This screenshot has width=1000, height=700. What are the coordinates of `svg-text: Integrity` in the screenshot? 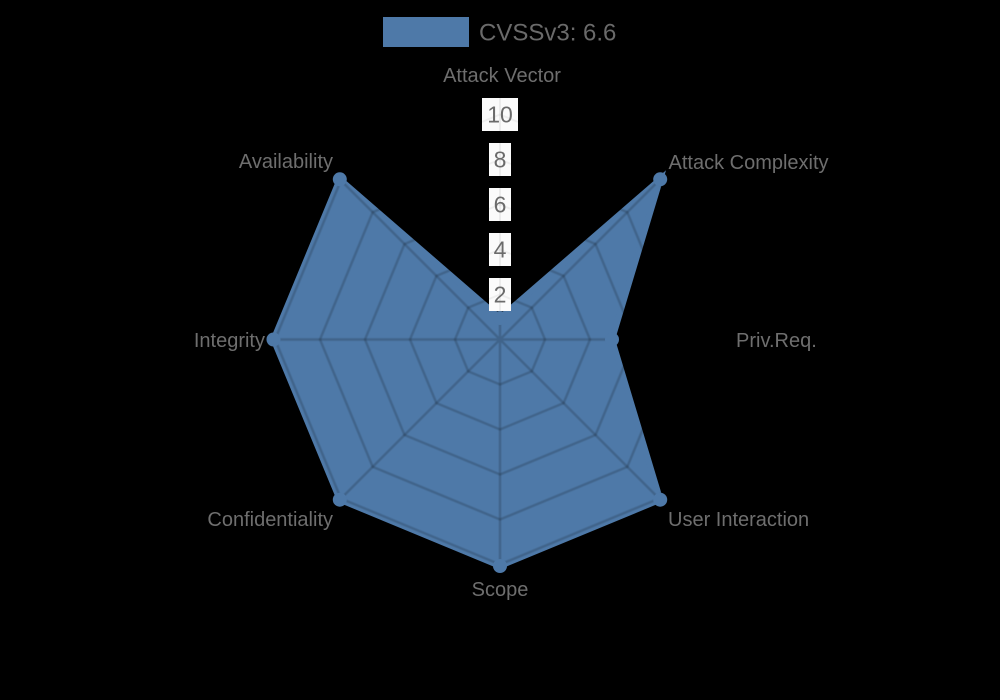 It's located at (229, 341).